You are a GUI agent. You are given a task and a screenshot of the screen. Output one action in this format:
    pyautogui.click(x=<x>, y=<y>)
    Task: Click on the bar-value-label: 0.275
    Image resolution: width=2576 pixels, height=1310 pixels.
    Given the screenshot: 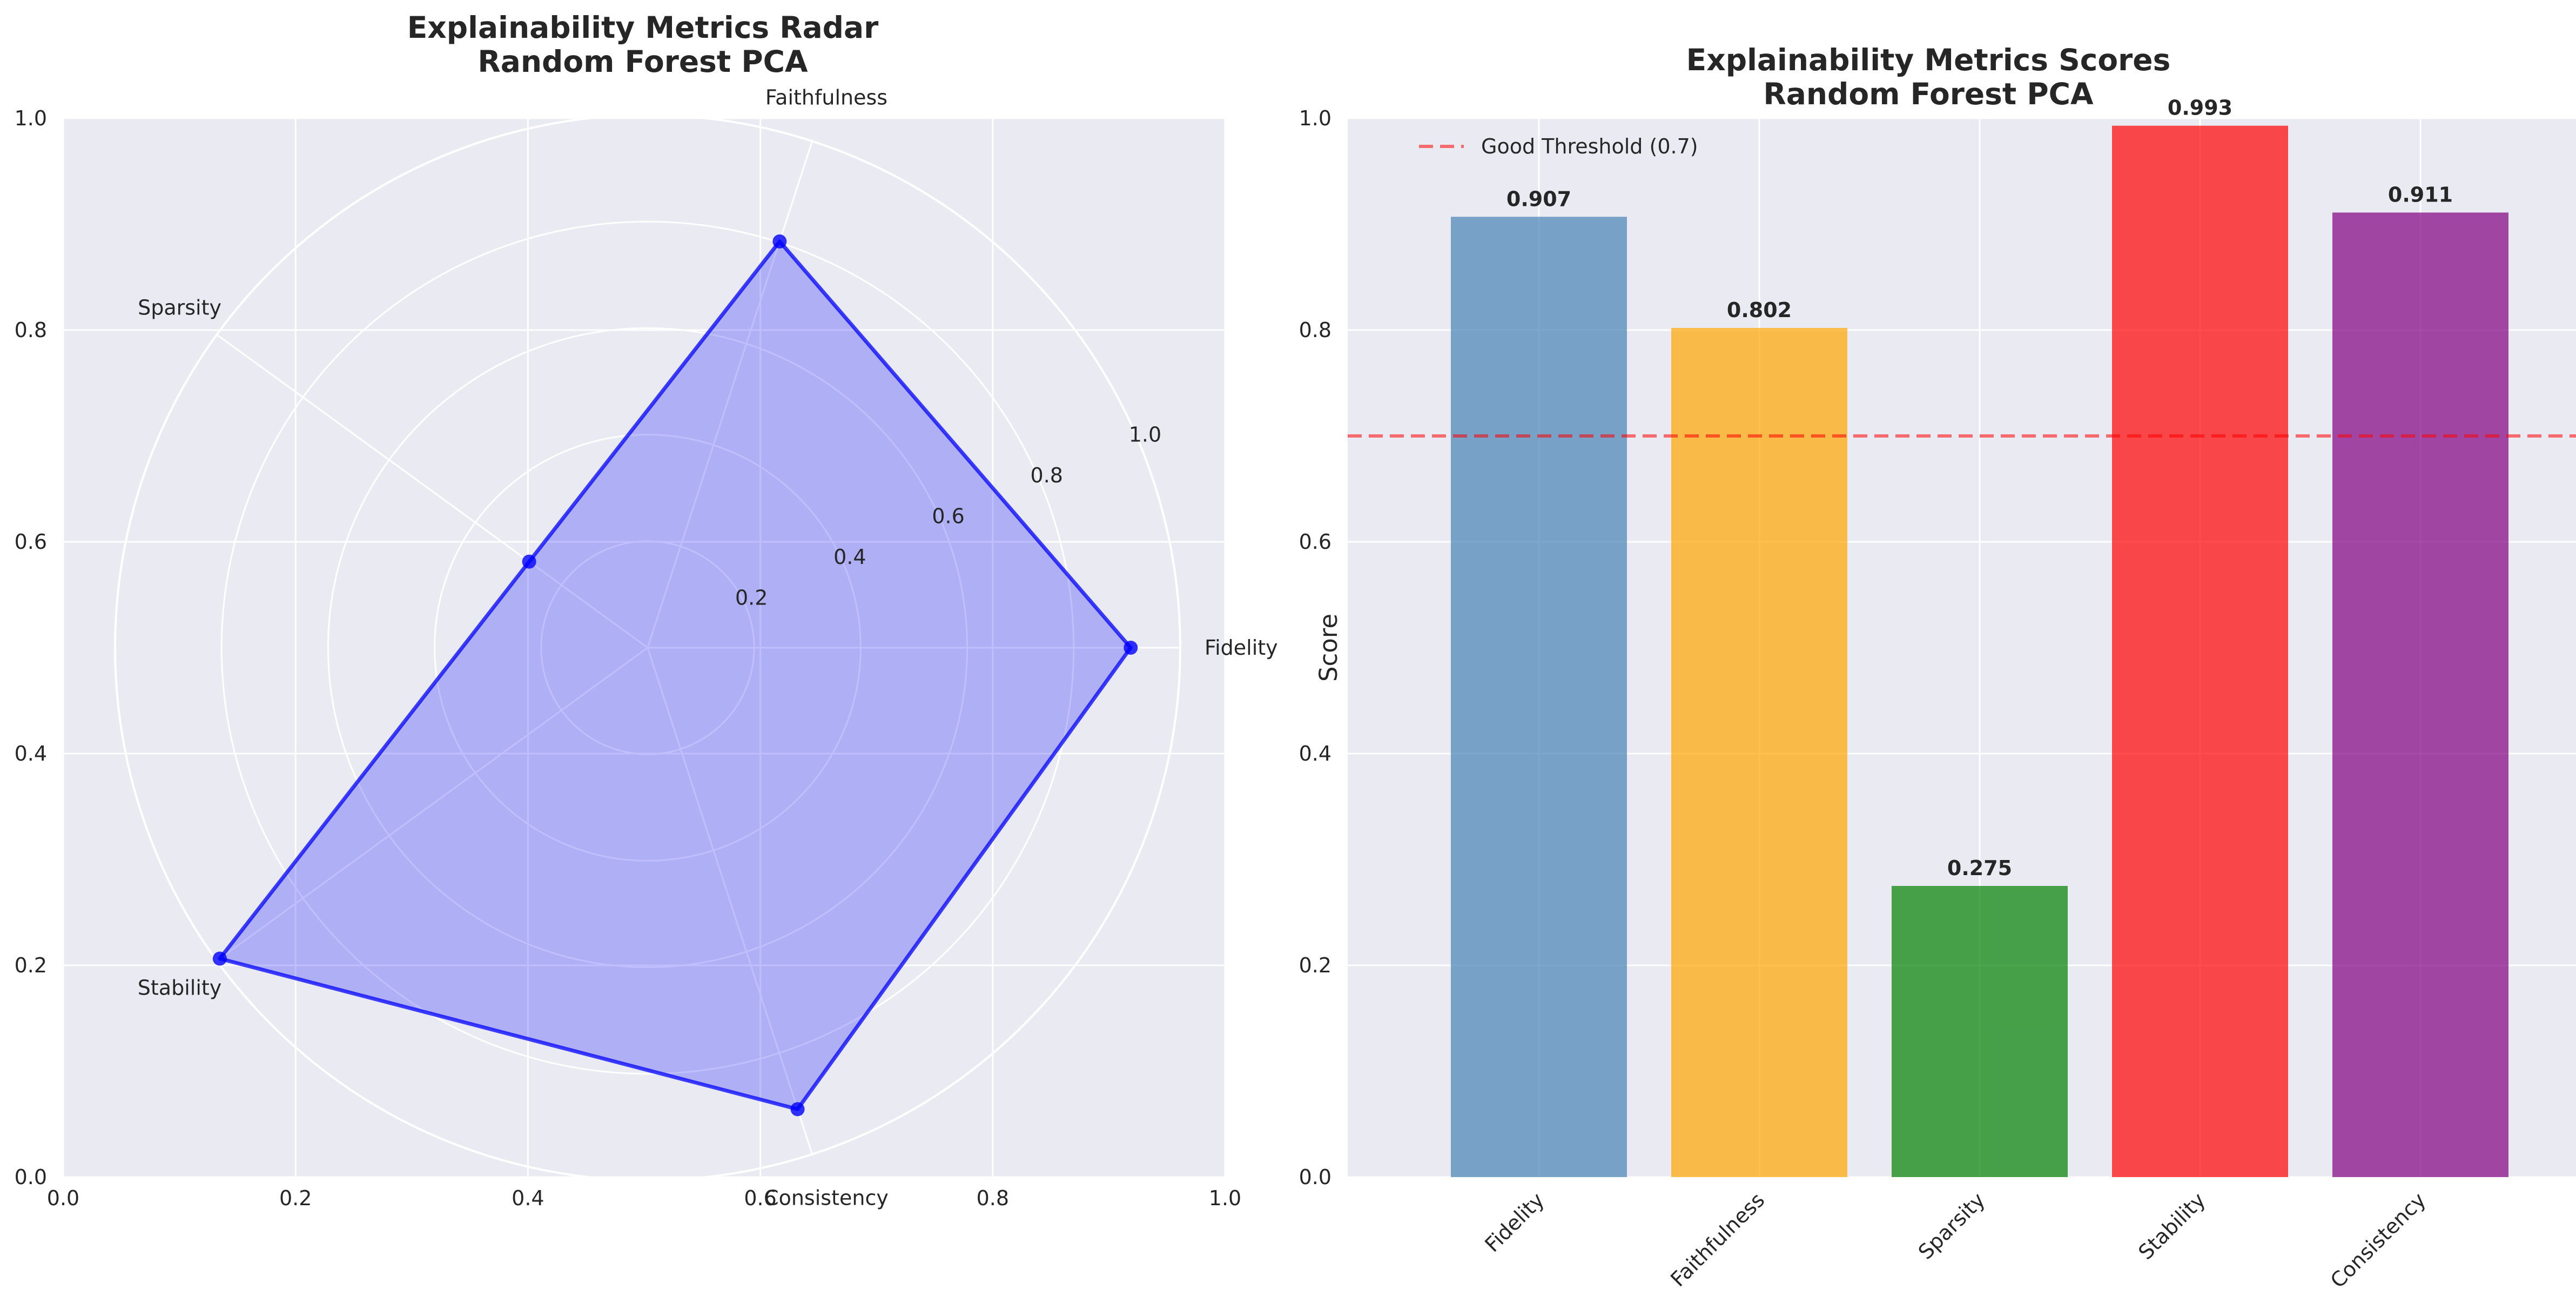 What is the action you would take?
    pyautogui.click(x=1979, y=868)
    